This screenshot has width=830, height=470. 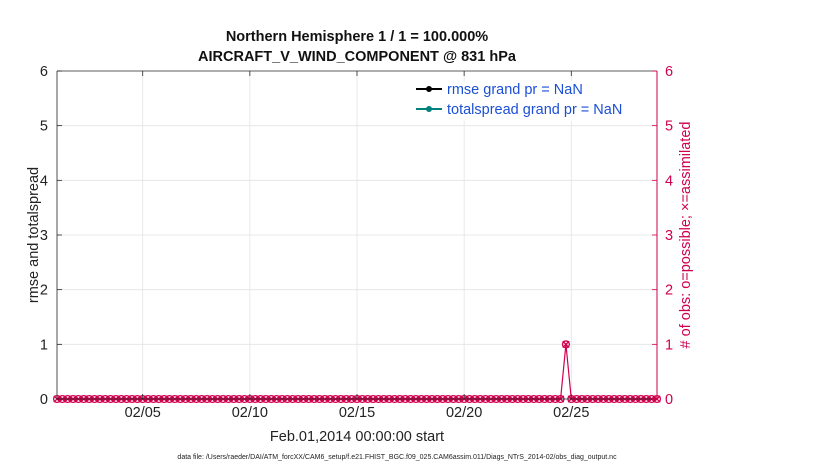 I want to click on obs-point, so click(x=565, y=344).